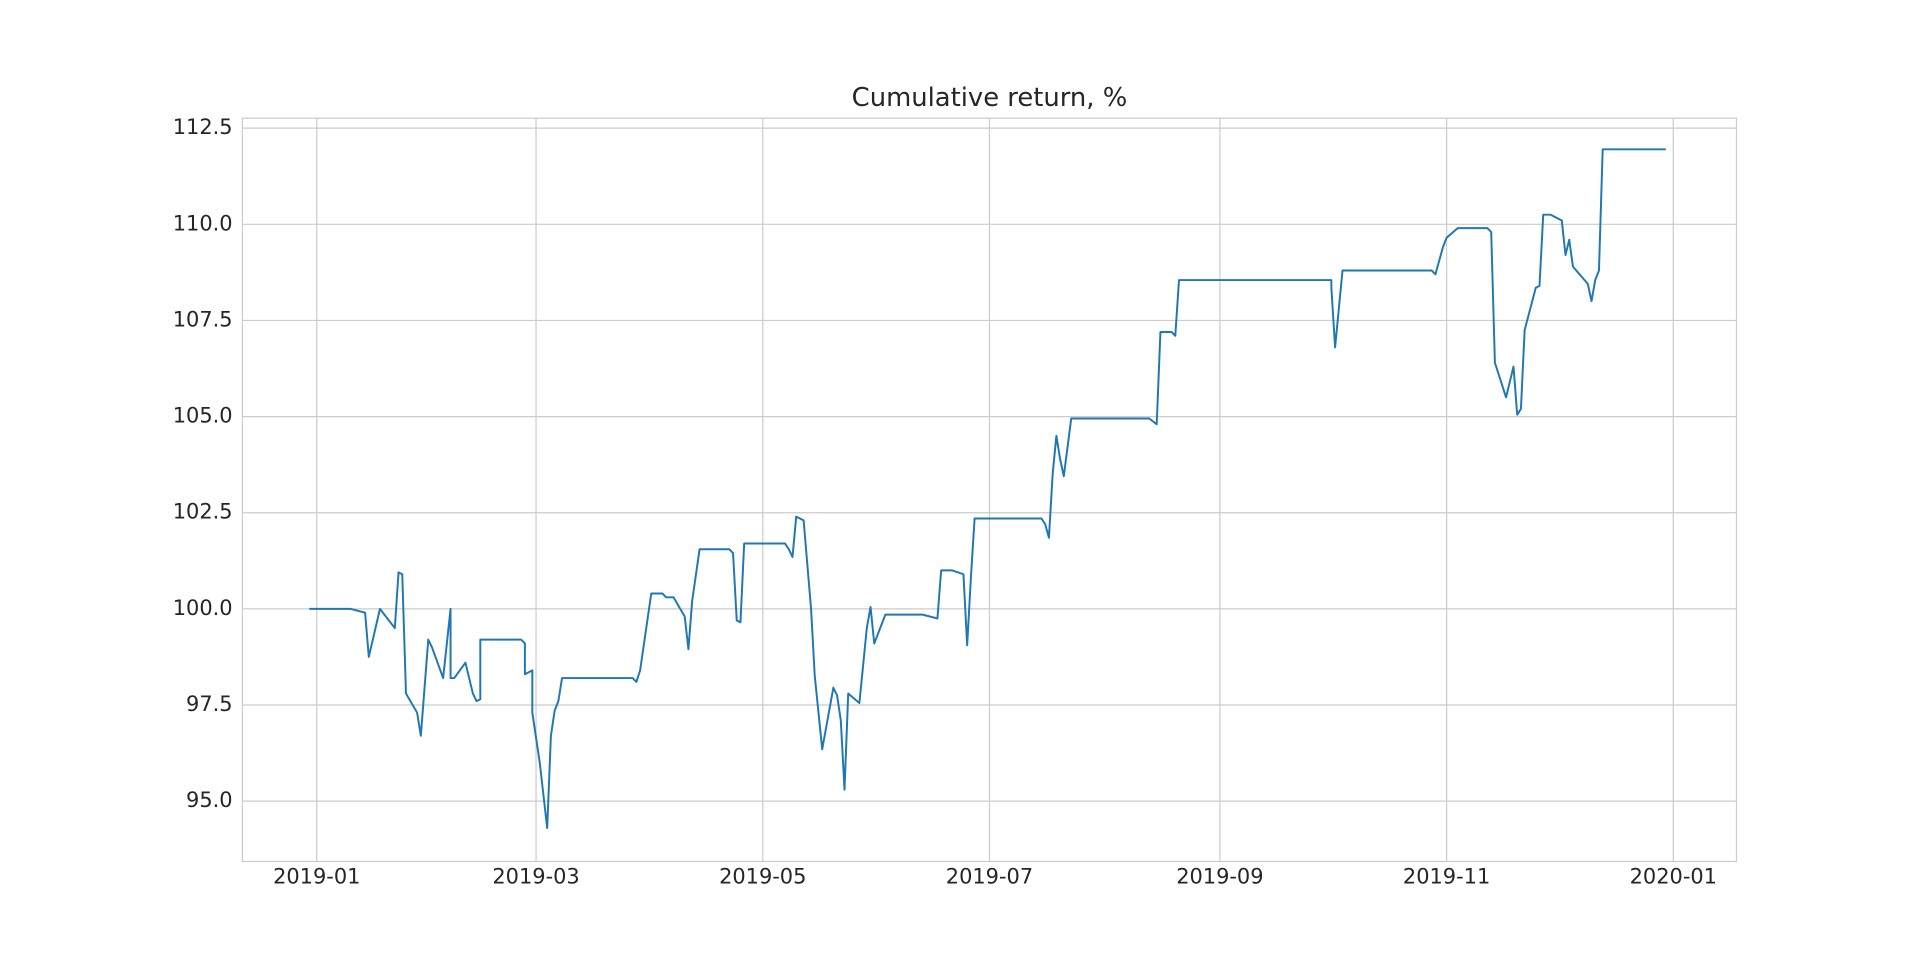 This screenshot has height=959, width=1910. Describe the element at coordinates (762, 876) in the screenshot. I see `x-tick-label: 2019-05` at that location.